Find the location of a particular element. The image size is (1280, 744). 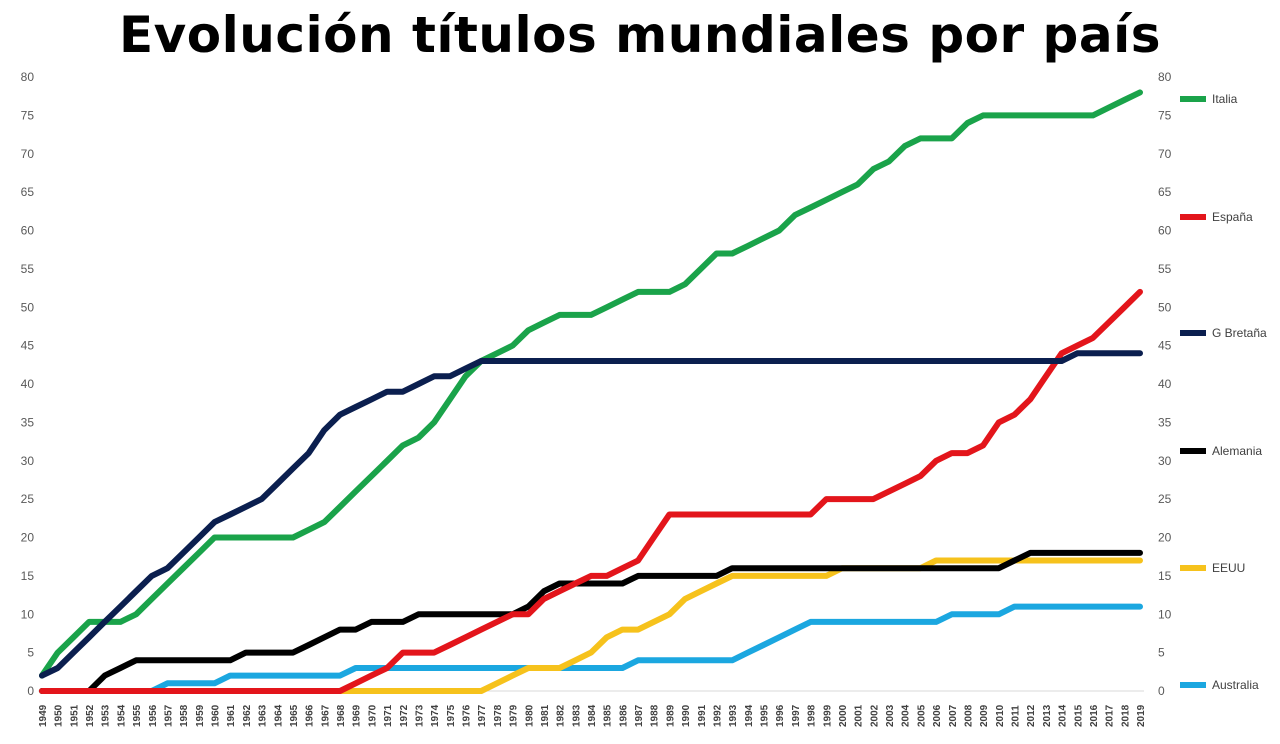

x-tick-label: 1992 is located at coordinates (717, 715).